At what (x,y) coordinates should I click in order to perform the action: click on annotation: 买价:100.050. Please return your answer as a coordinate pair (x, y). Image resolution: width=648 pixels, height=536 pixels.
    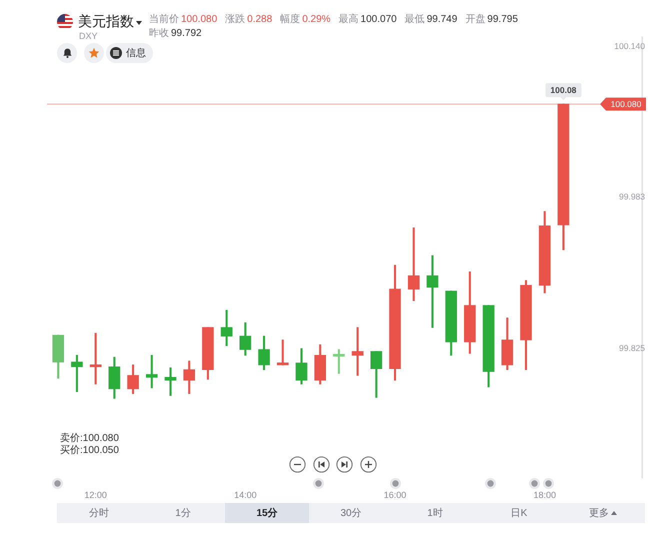
    Looking at the image, I should click on (89, 451).